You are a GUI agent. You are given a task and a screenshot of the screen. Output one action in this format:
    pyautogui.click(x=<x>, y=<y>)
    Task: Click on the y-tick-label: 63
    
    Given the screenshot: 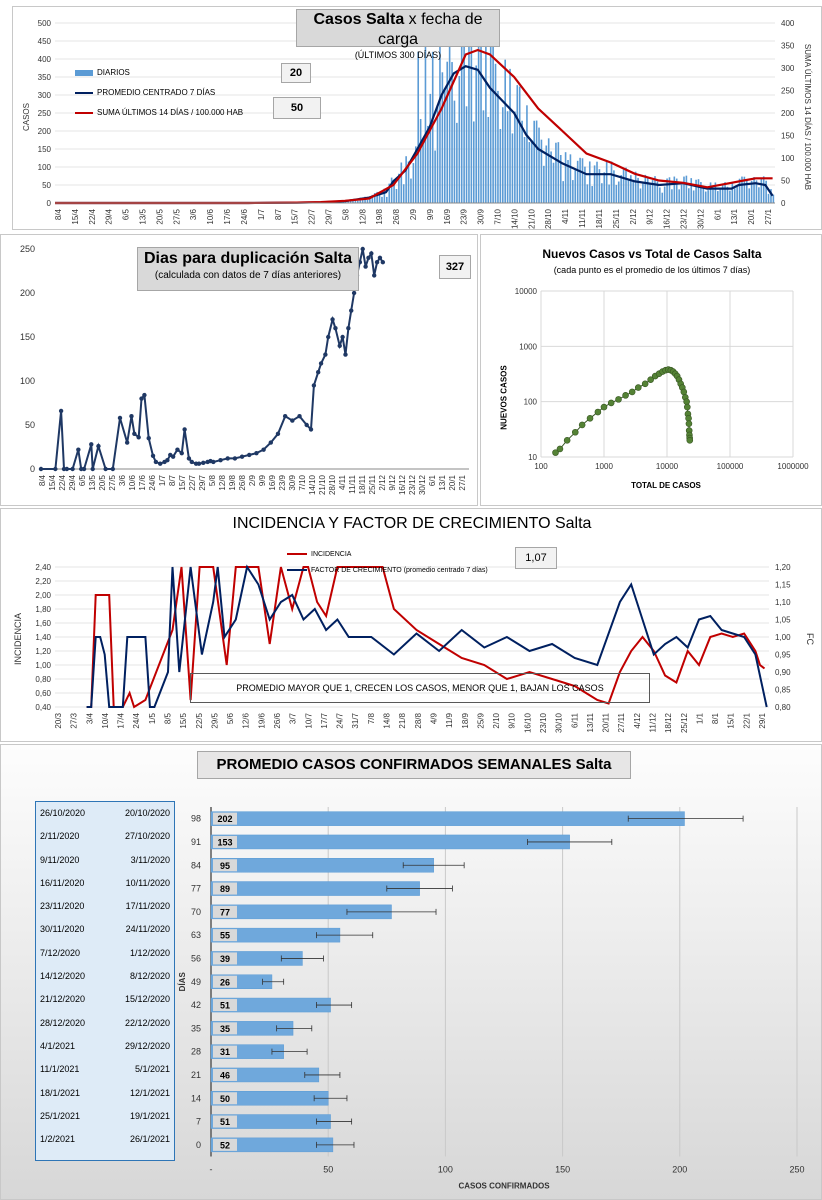 What is the action you would take?
    pyautogui.click(x=196, y=935)
    